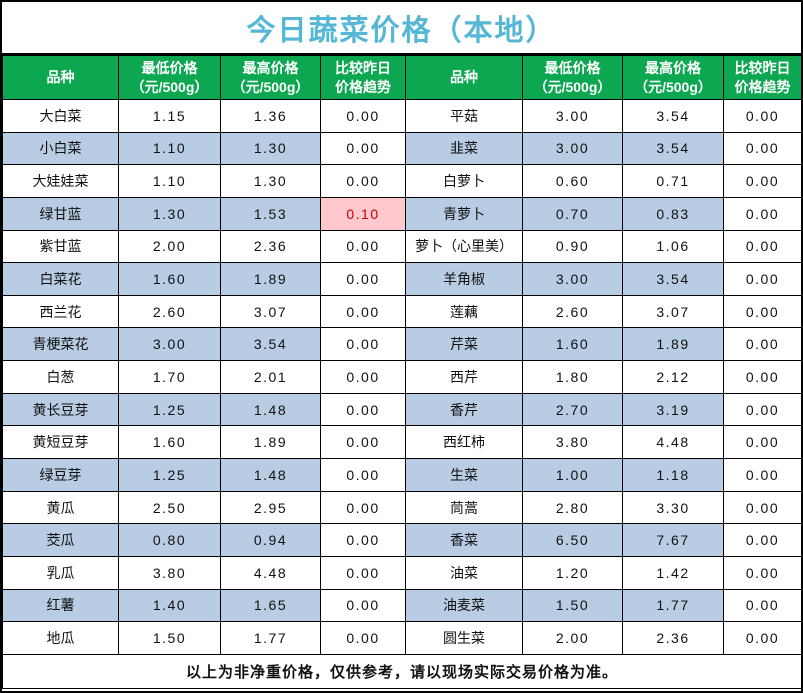 Image resolution: width=803 pixels, height=693 pixels. Describe the element at coordinates (464, 213) in the screenshot. I see `variety-cell: 青萝卜` at that location.